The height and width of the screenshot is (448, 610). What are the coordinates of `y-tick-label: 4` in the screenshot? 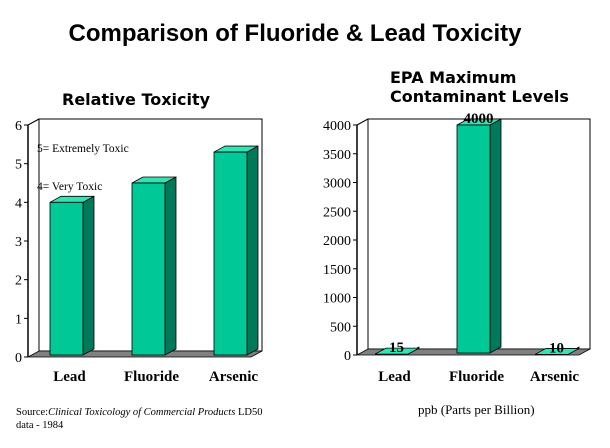 It's located at (18, 203).